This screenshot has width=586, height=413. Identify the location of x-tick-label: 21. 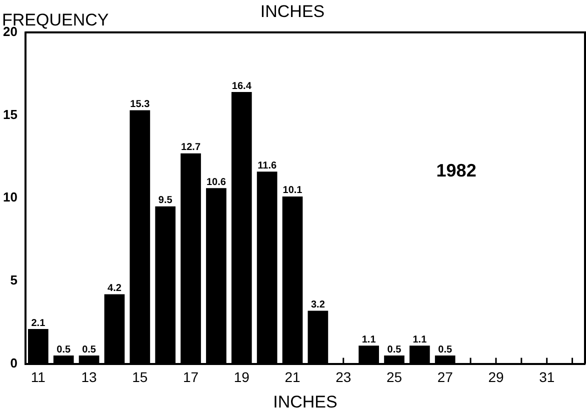
(292, 377).